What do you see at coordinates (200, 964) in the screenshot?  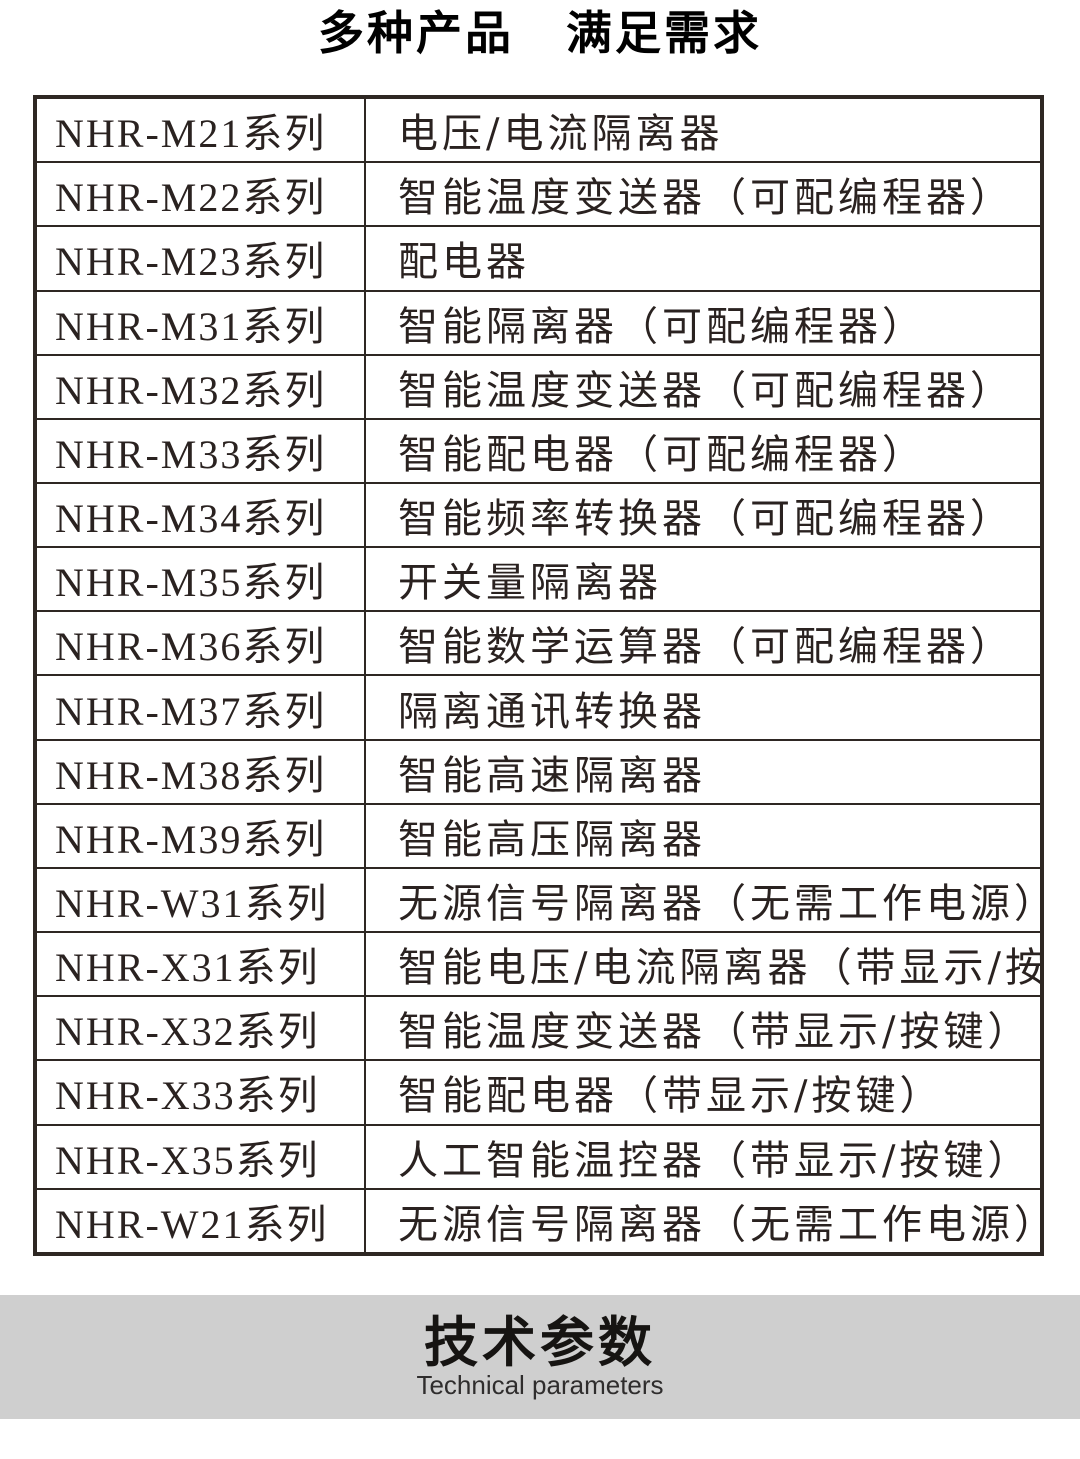 I see `series-cell: NHR-X31系列` at bounding box center [200, 964].